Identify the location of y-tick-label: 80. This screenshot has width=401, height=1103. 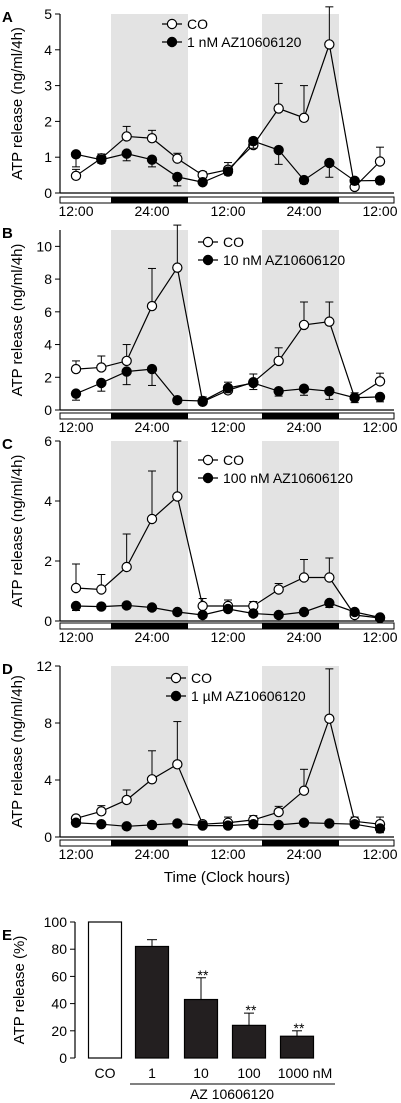
(59, 949).